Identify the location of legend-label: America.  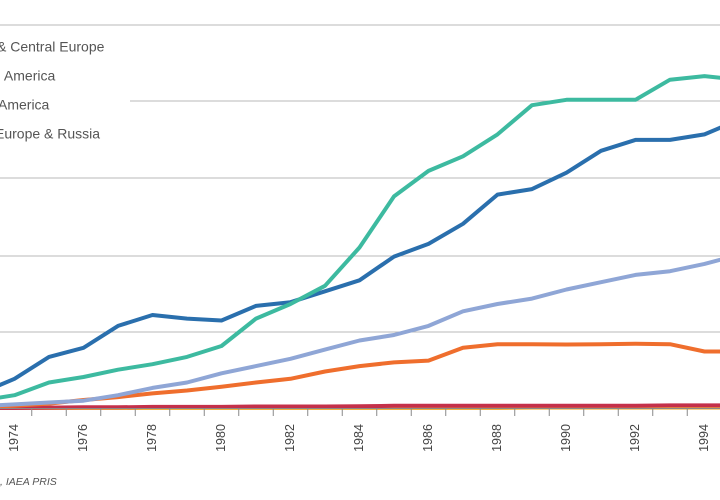
(25, 105).